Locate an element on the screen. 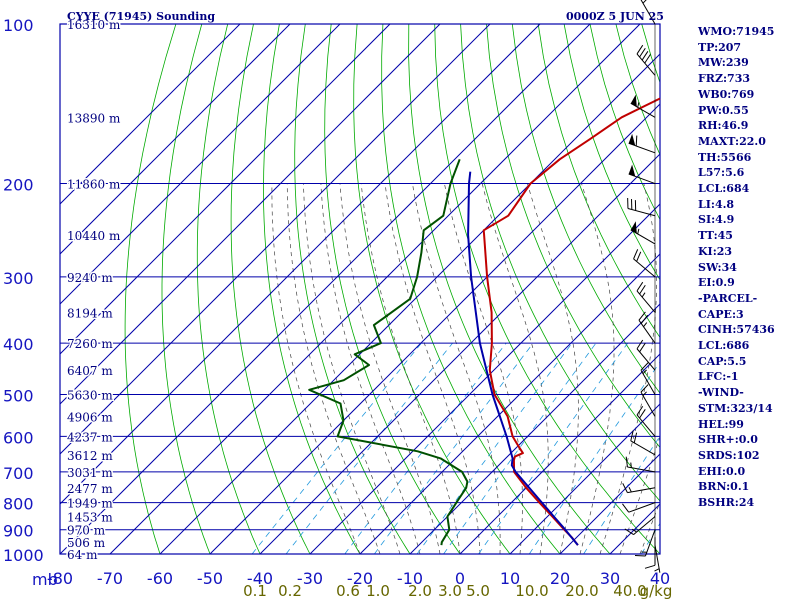  mixing-ratio-label: 3.0 is located at coordinates (450, 591).